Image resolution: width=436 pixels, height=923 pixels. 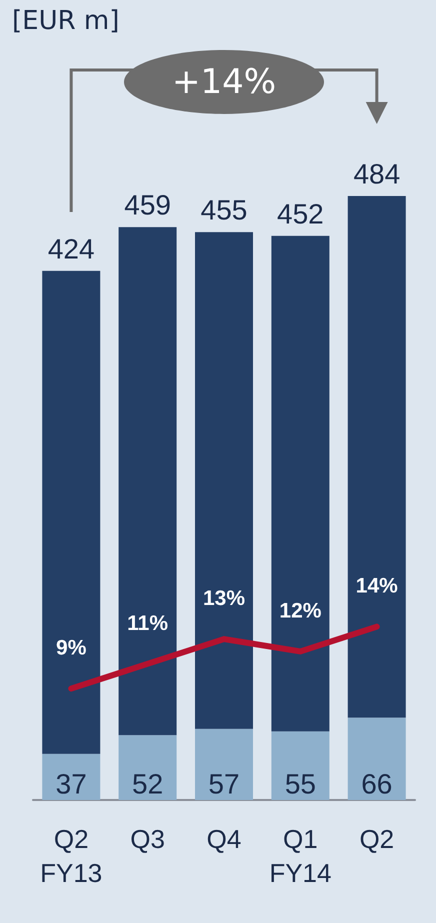 What do you see at coordinates (300, 856) in the screenshot?
I see `x-tick-label: Q1 FY14` at bounding box center [300, 856].